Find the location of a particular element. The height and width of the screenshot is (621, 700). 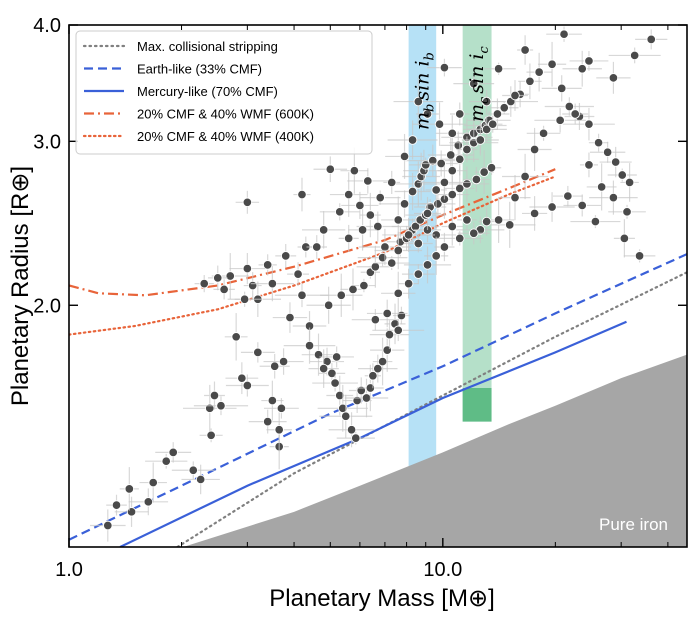

mass-band-c-overlap is located at coordinates (477, 404).